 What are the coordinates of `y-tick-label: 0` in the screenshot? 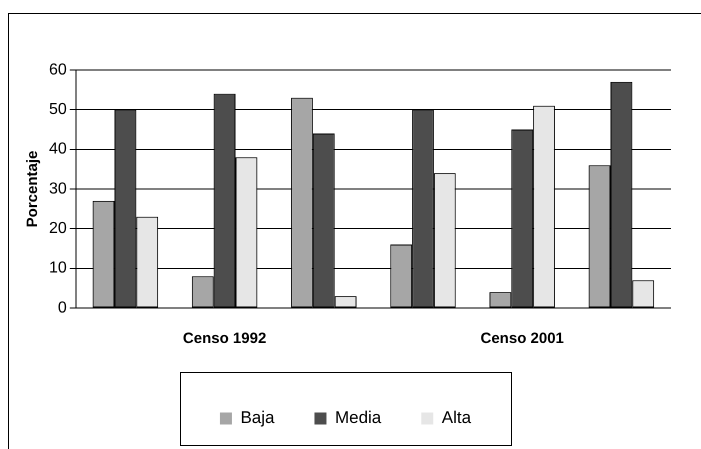 It's located at (62, 307).